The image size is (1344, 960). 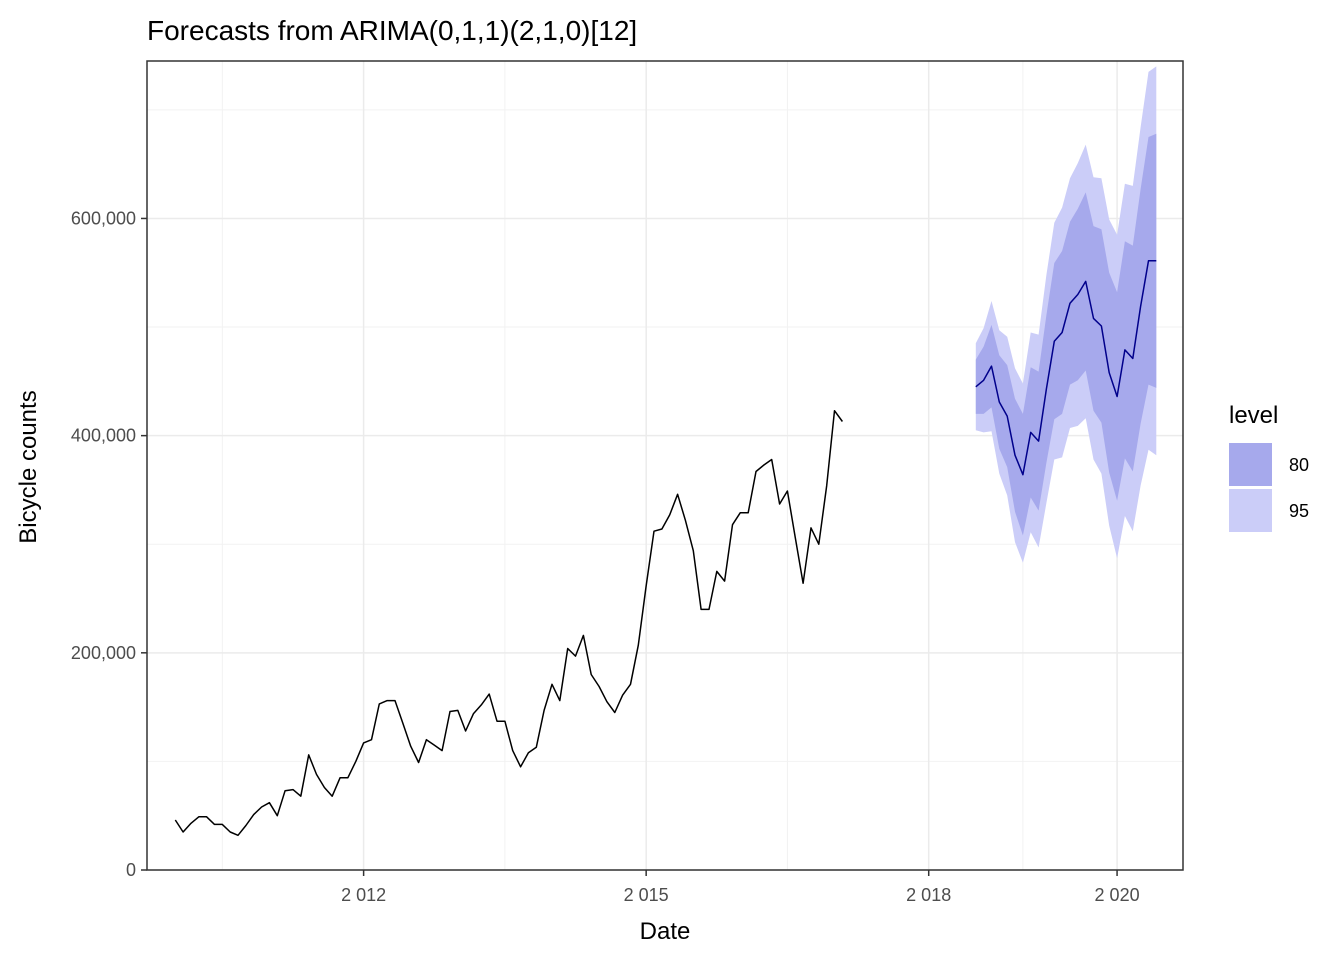 I want to click on y-tick-label-0: 0, so click(x=131, y=870).